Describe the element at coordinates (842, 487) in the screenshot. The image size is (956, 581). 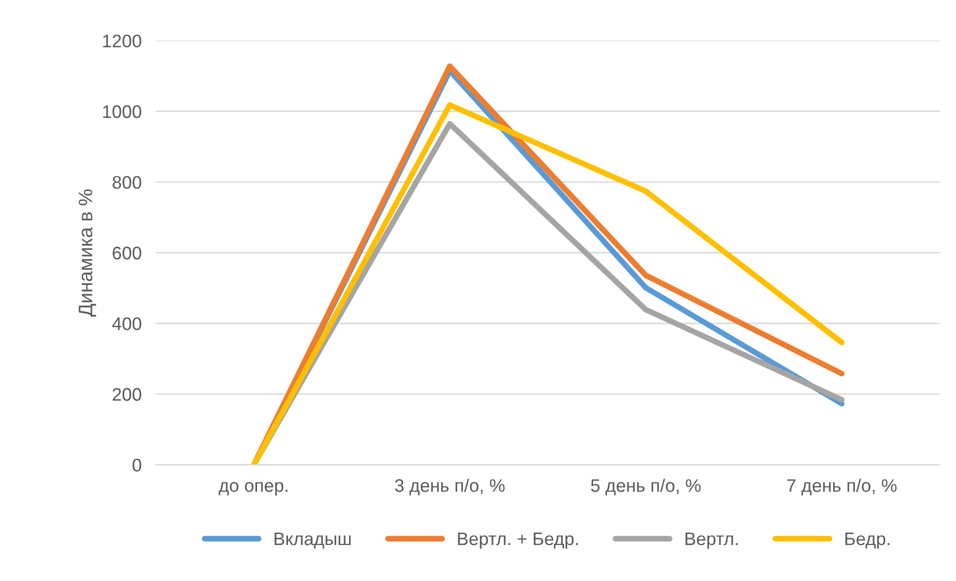
I see `x-tick-label: 7 день п/о, %` at that location.